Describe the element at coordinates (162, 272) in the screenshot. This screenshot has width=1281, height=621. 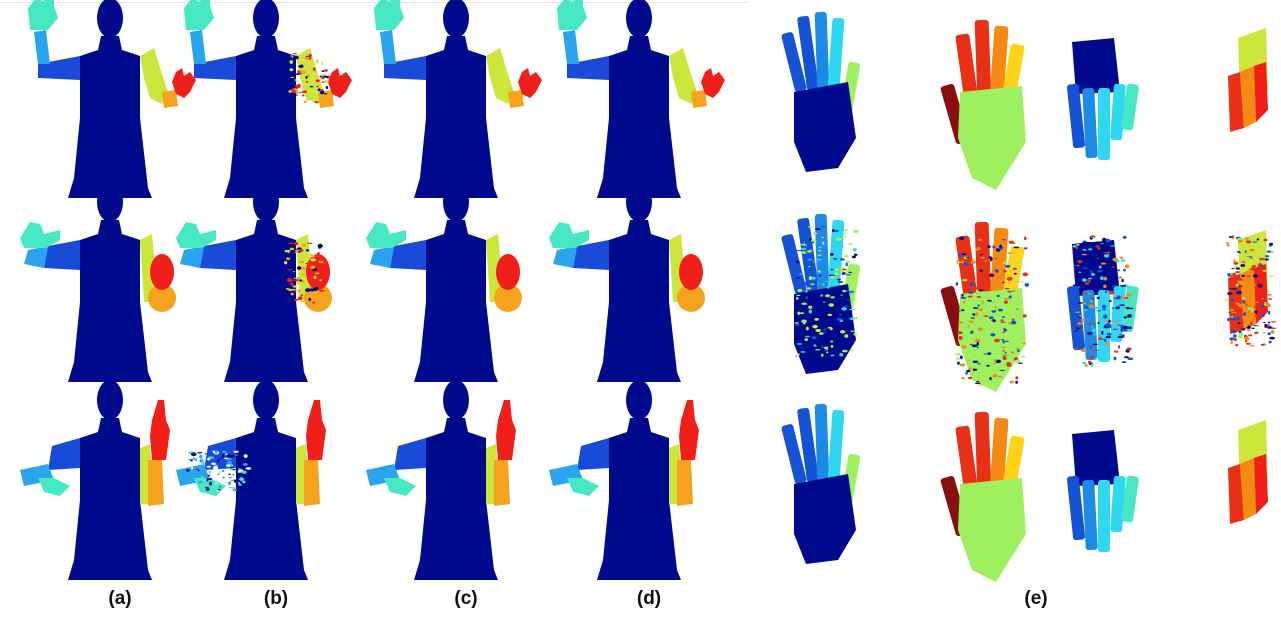
I see `right-hand` at that location.